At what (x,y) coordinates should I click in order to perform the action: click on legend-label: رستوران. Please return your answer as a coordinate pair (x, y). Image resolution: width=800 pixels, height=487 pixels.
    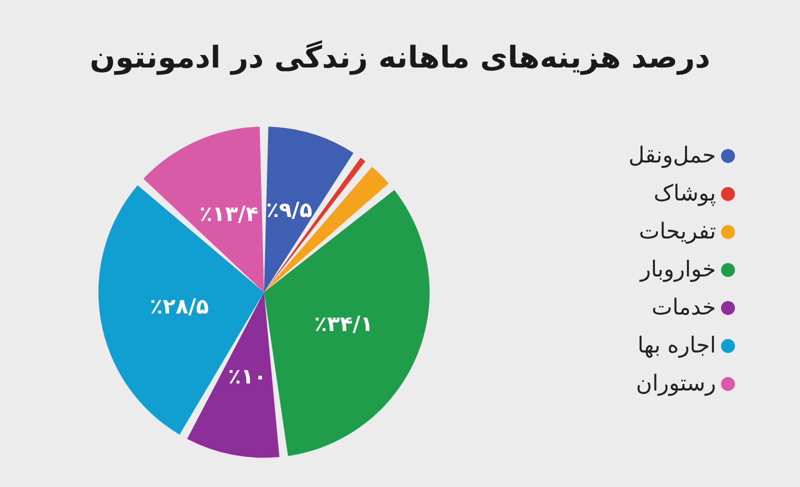
    Looking at the image, I should click on (676, 384).